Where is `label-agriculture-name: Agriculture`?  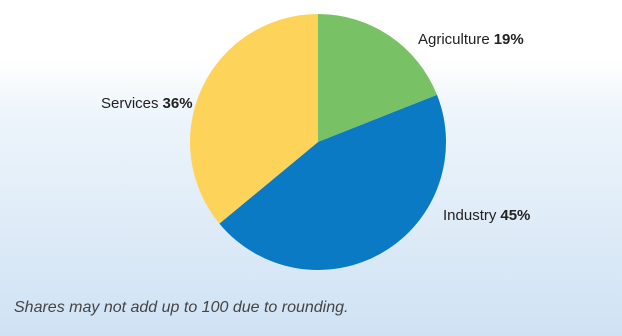
label-agriculture-name: Agriculture is located at coordinates (454, 39).